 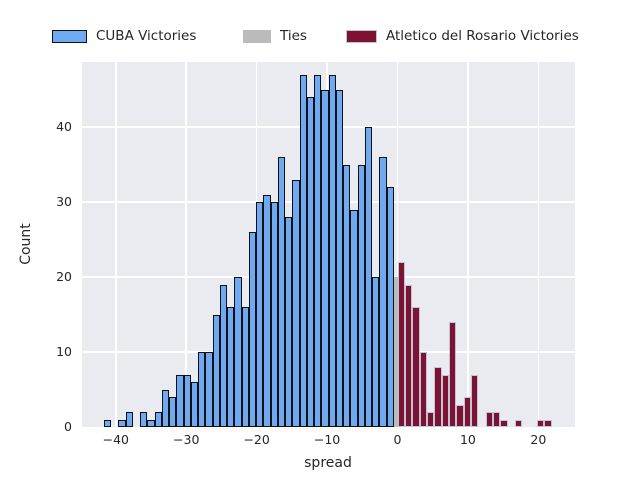 I want to click on x-tick-label: −30, so click(x=186, y=439).